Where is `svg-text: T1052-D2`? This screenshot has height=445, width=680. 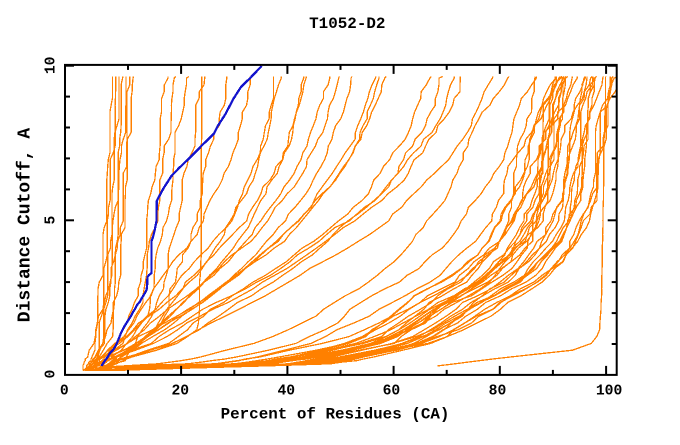 svg-text: T1052-D2 is located at coordinates (347, 24).